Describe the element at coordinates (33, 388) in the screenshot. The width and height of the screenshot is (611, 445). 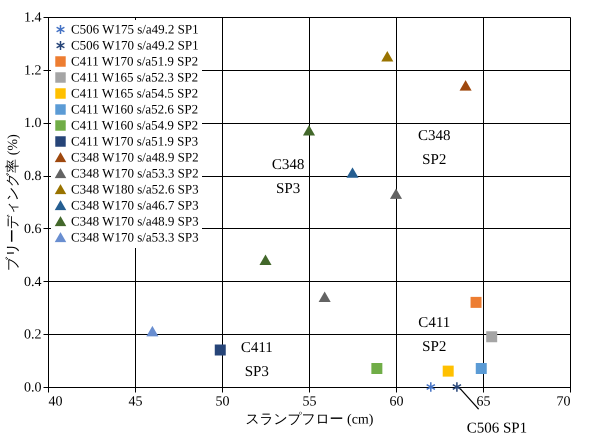
I see `y-tick-label: 0.0` at that location.